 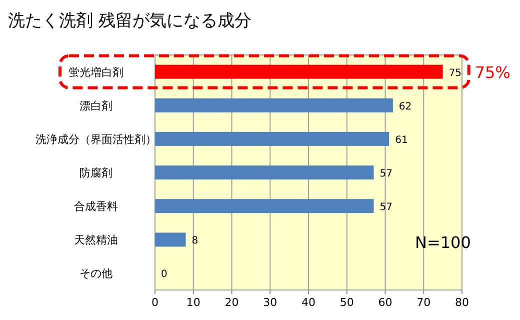 What do you see at coordinates (405, 106) in the screenshot?
I see `data-label: 62` at bounding box center [405, 106].